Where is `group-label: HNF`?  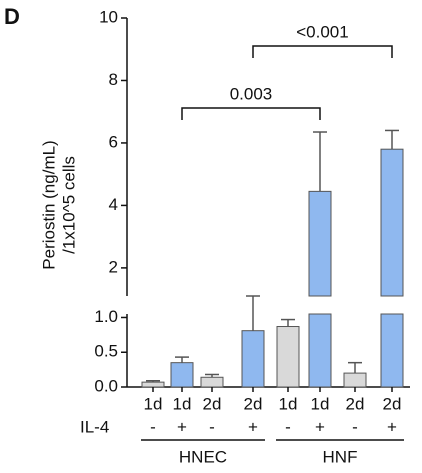 group-label: HNF is located at coordinates (340, 456).